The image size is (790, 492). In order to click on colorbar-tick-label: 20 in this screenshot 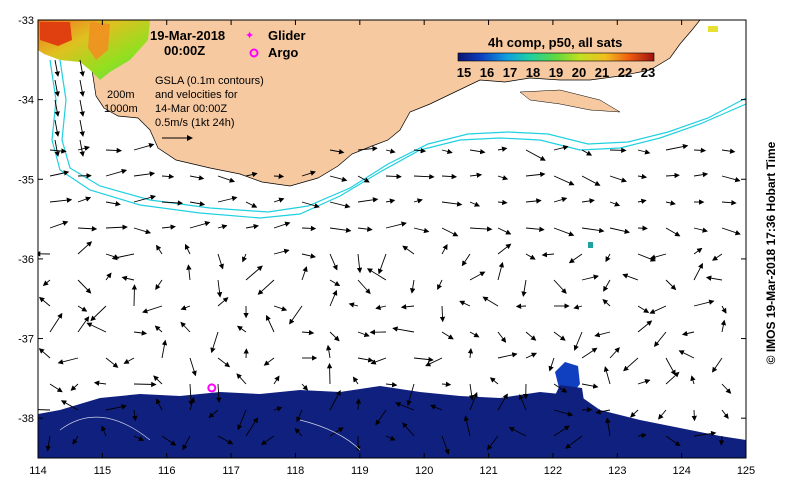, I will do `click(579, 72)`.